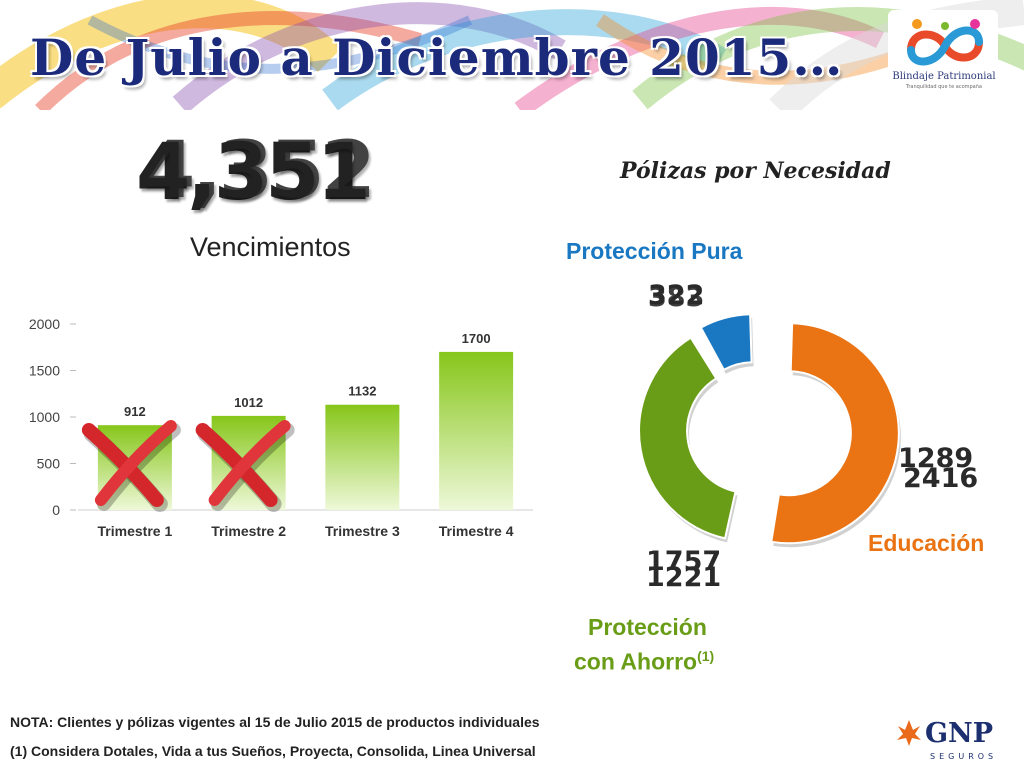  What do you see at coordinates (964, 756) in the screenshot?
I see `gnp-brand-sub: SEGUROS` at bounding box center [964, 756].